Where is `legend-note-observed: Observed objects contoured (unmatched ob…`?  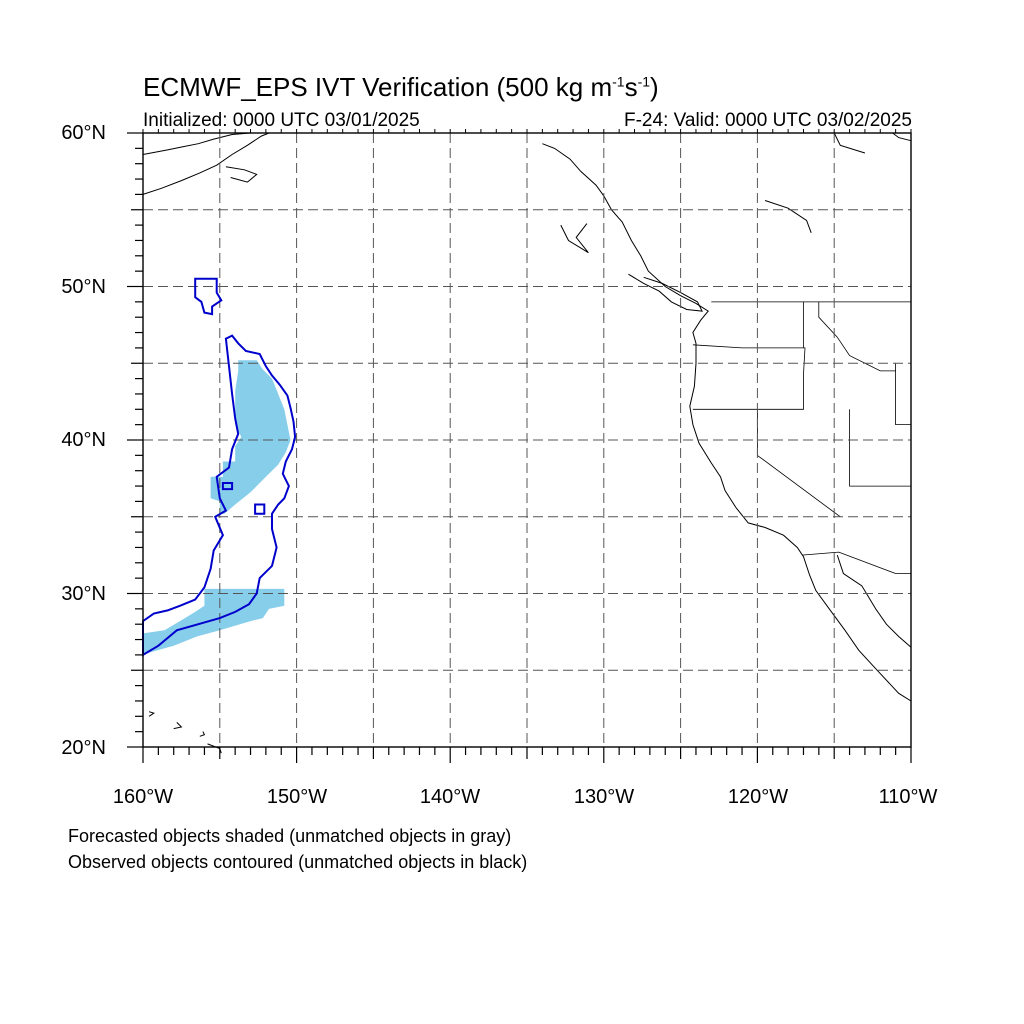
legend-note-observed: Observed objects contoured (unmatched ob… is located at coordinates (298, 862).